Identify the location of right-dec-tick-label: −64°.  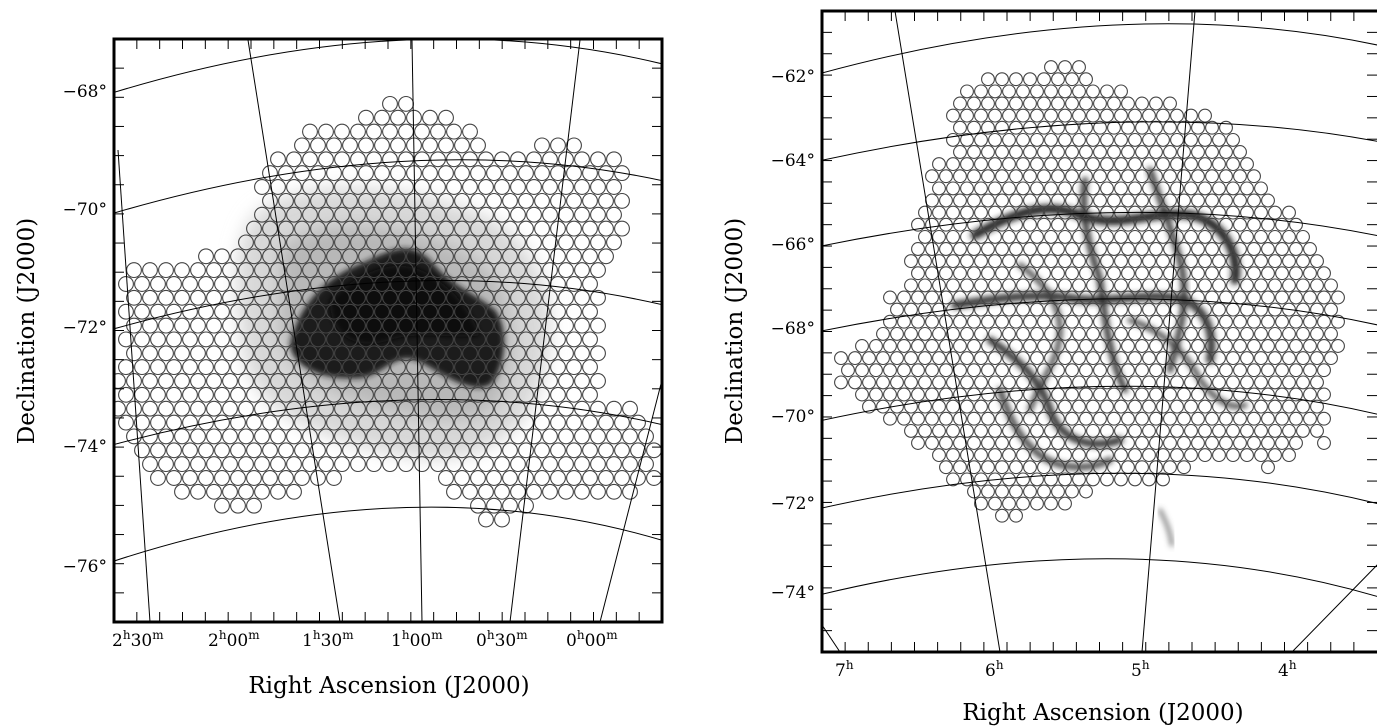
(793, 161).